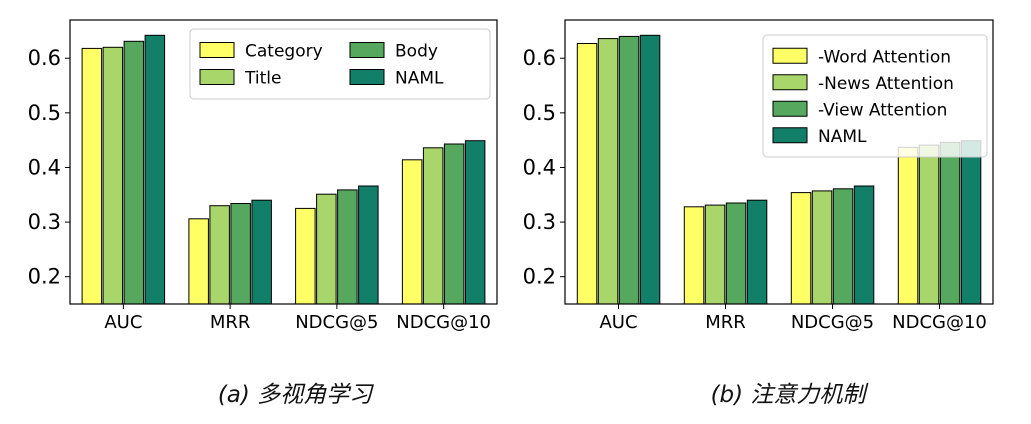  Describe the element at coordinates (155, 169) in the screenshot. I see `bar-a-naml-auc` at that location.